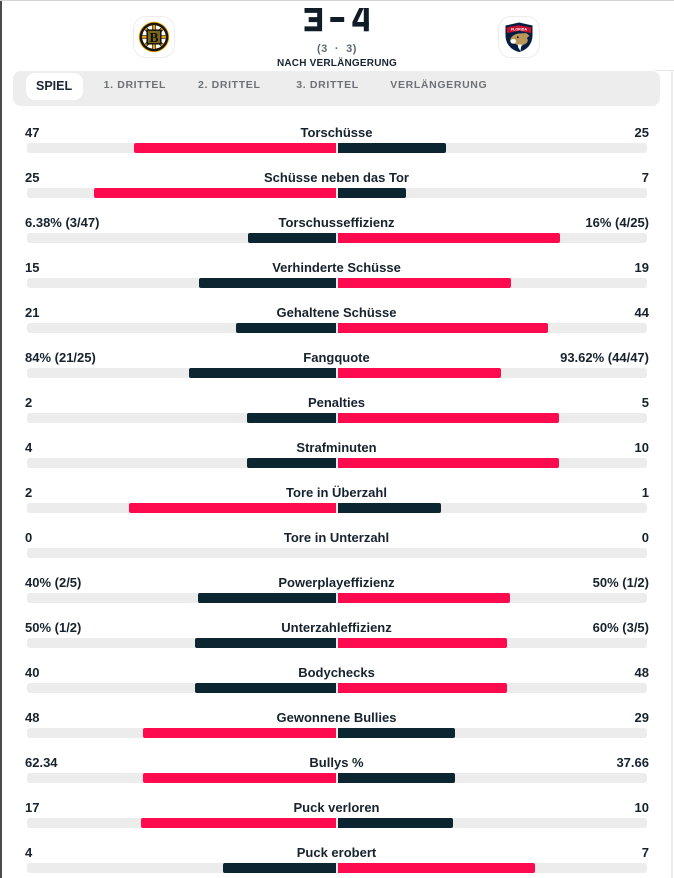 This screenshot has width=674, height=878. Describe the element at coordinates (519, 29) in the screenshot. I see `svg-text: FLORIDA` at that location.